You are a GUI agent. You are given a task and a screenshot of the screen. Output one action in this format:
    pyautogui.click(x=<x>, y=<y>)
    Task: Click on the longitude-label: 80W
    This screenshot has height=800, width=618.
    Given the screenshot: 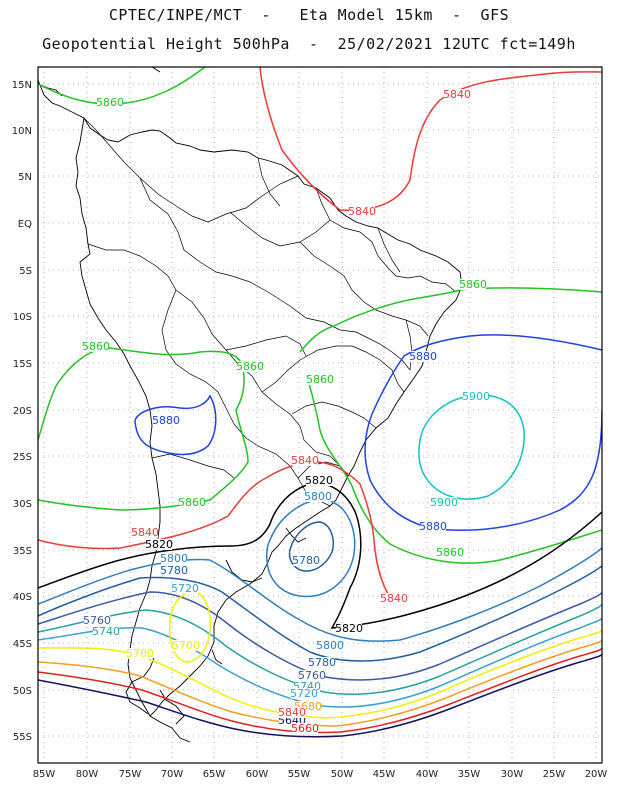 What is the action you would take?
    pyautogui.click(x=87, y=774)
    